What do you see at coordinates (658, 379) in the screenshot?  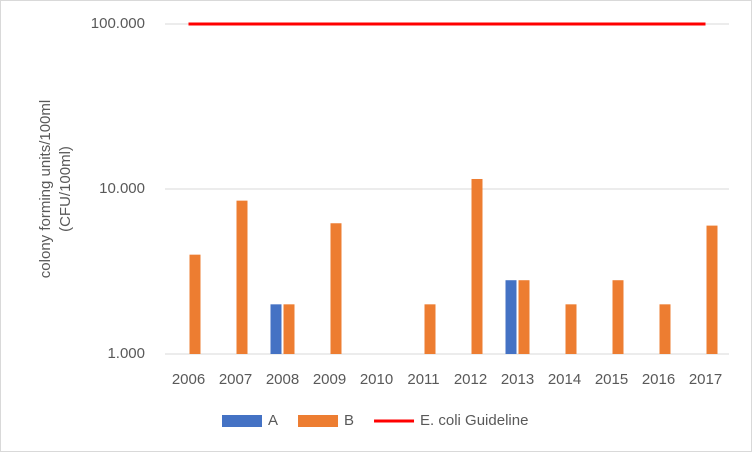 I see `x-tick-label: 2016` at bounding box center [658, 379].